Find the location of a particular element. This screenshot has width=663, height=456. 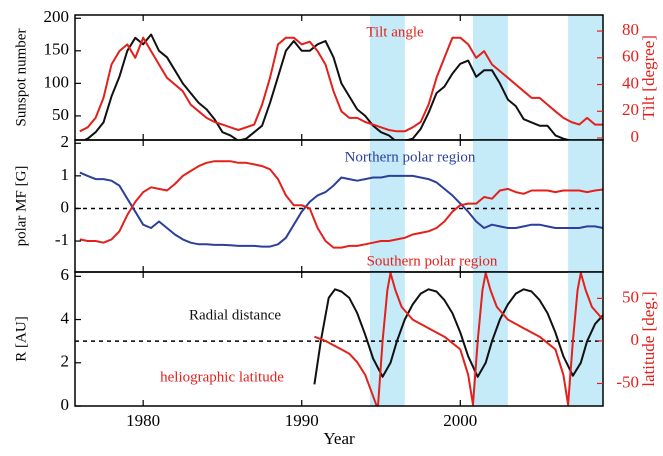

series-label: heliographic latitude is located at coordinates (222, 377).